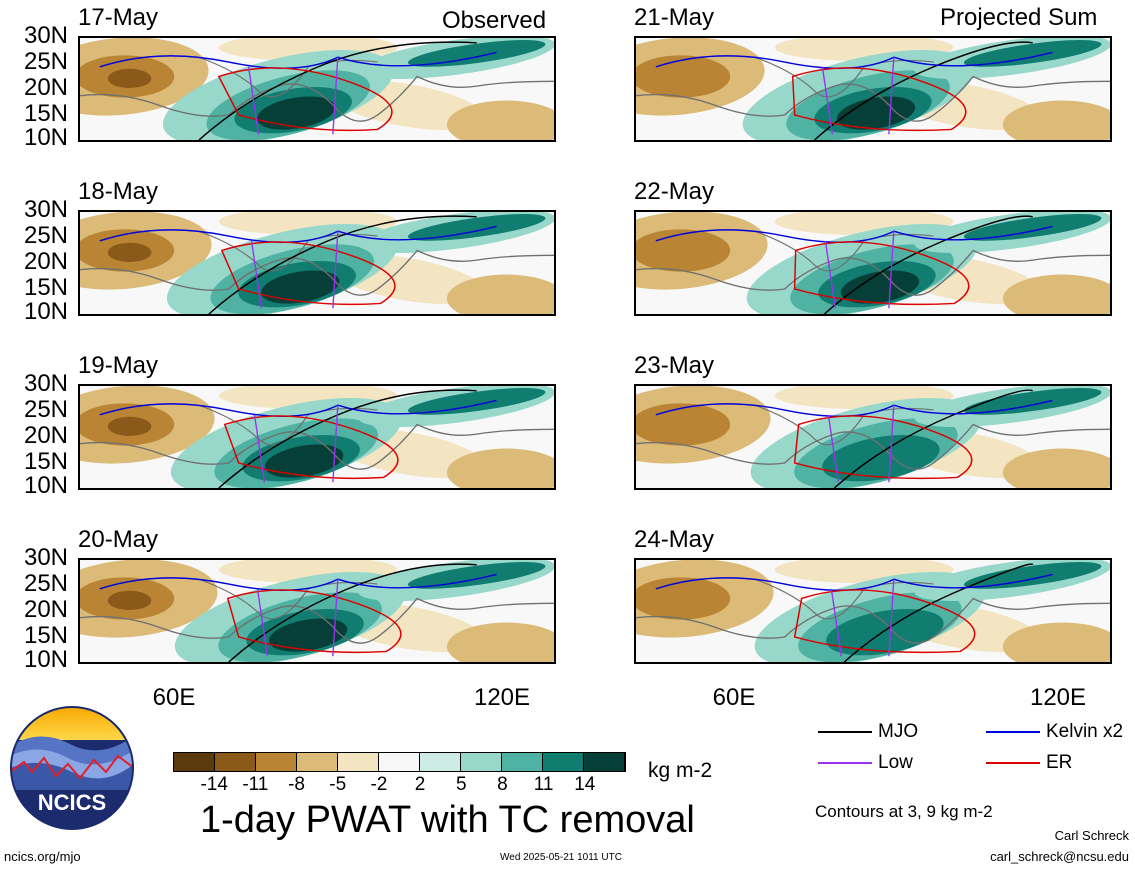  I want to click on observed-label: Observed, so click(494, 20).